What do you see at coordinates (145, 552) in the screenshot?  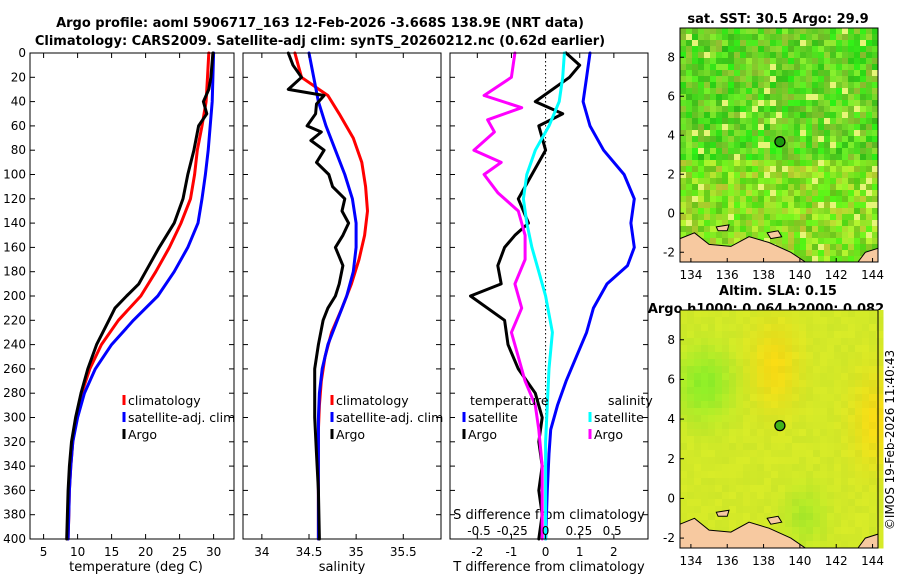 I see `temperature-x-tick-label: 20` at bounding box center [145, 552].